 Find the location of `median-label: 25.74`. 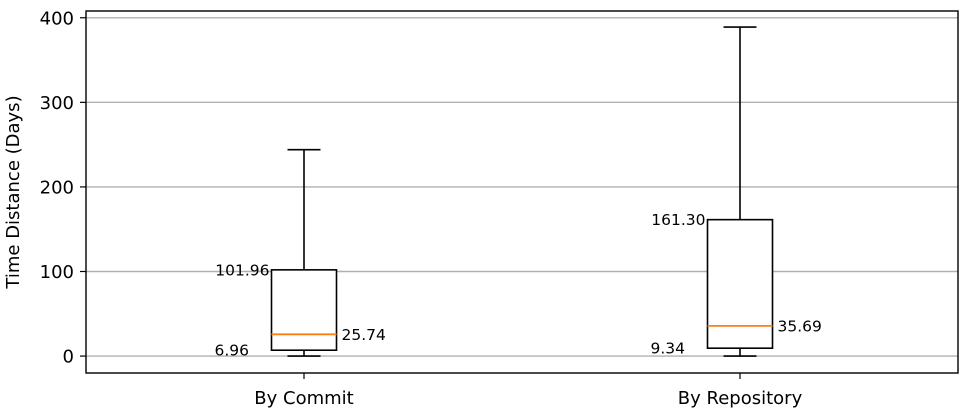

median-label: 25.74 is located at coordinates (364, 335).